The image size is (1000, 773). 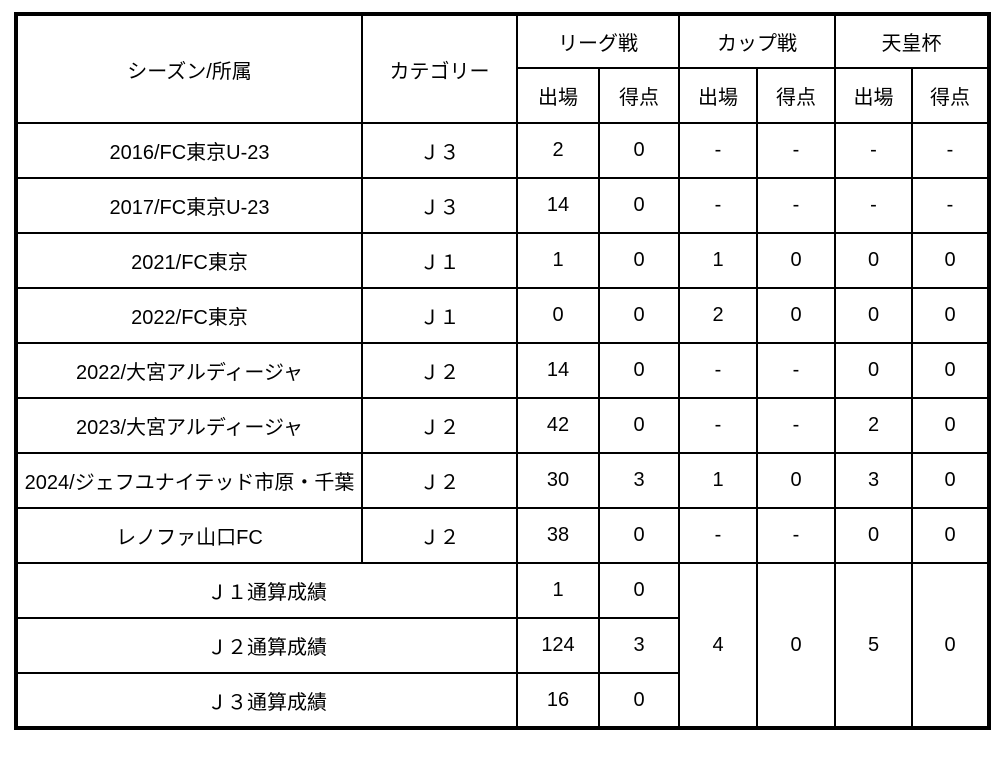 I want to click on stat-cell: 38, so click(x=558, y=535).